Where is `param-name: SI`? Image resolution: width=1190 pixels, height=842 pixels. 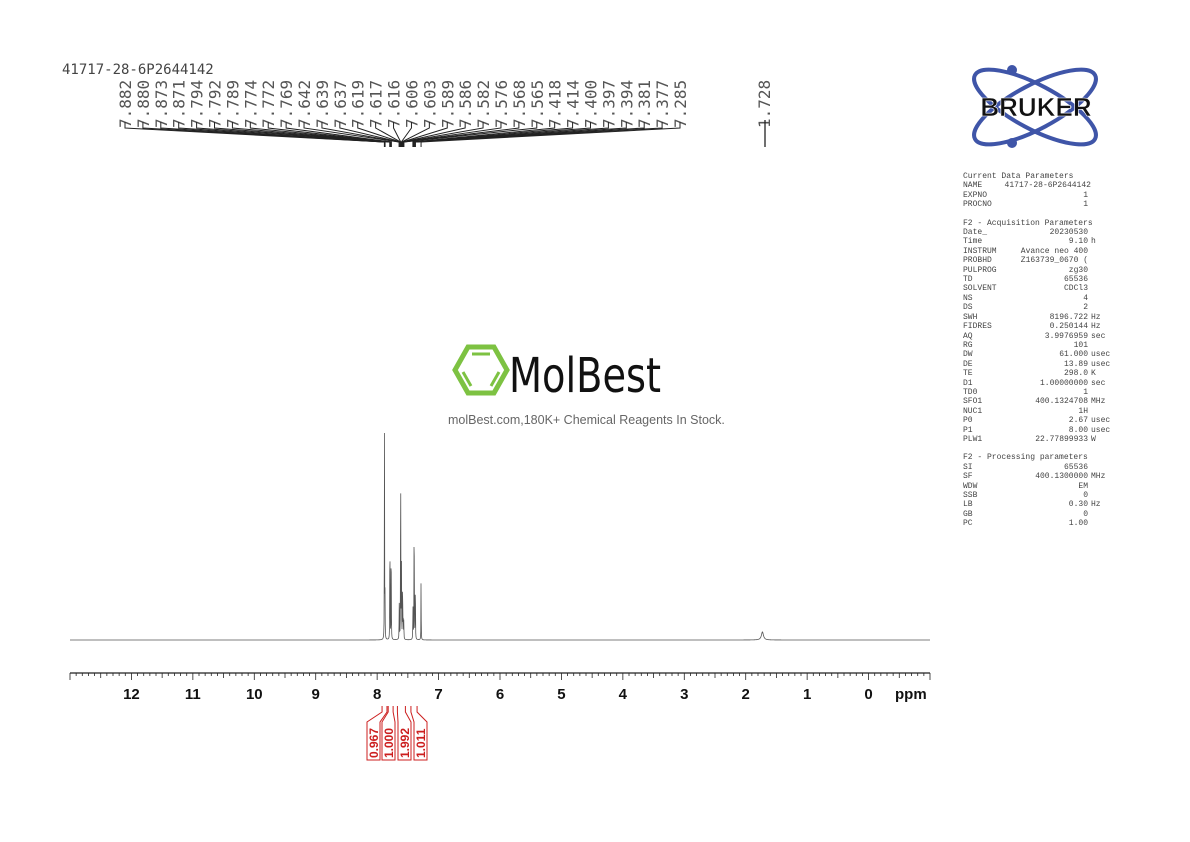 param-name: SI is located at coordinates (968, 467).